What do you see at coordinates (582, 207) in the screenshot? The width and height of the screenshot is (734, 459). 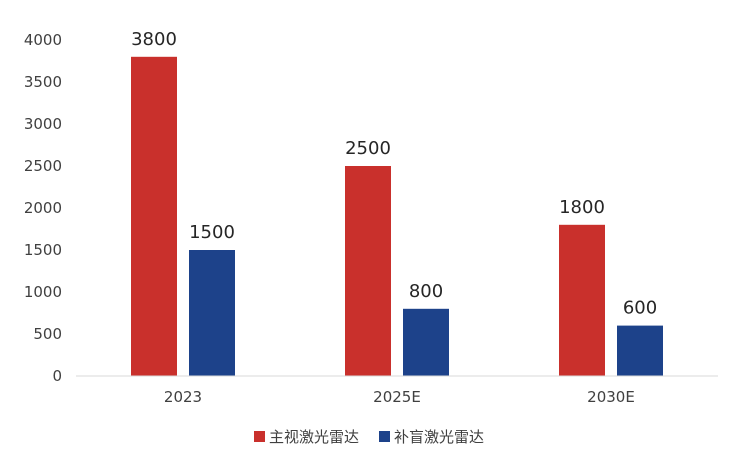 I see `data-label: 1800` at bounding box center [582, 207].